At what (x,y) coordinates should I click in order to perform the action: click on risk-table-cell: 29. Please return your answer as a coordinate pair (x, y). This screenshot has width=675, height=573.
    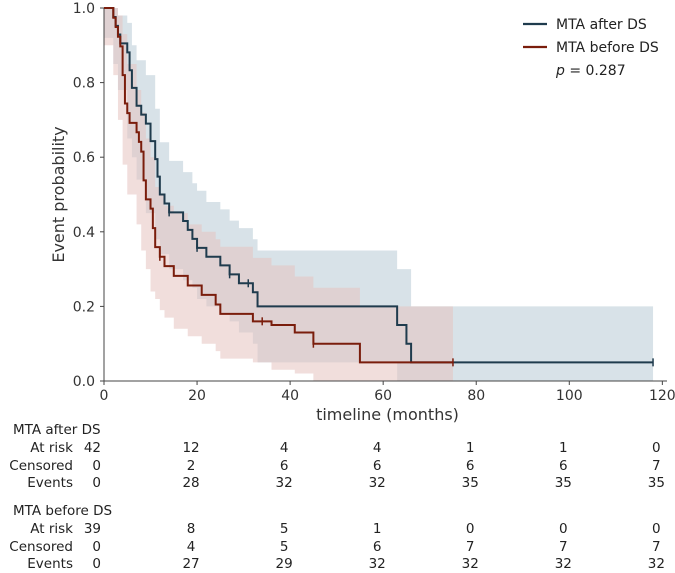
    Looking at the image, I should click on (284, 564).